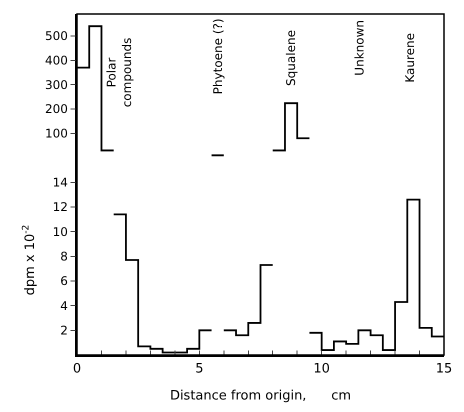 Image resolution: width=464 pixels, height=412 pixels. I want to click on y-tick-label: 4, so click(64, 305).